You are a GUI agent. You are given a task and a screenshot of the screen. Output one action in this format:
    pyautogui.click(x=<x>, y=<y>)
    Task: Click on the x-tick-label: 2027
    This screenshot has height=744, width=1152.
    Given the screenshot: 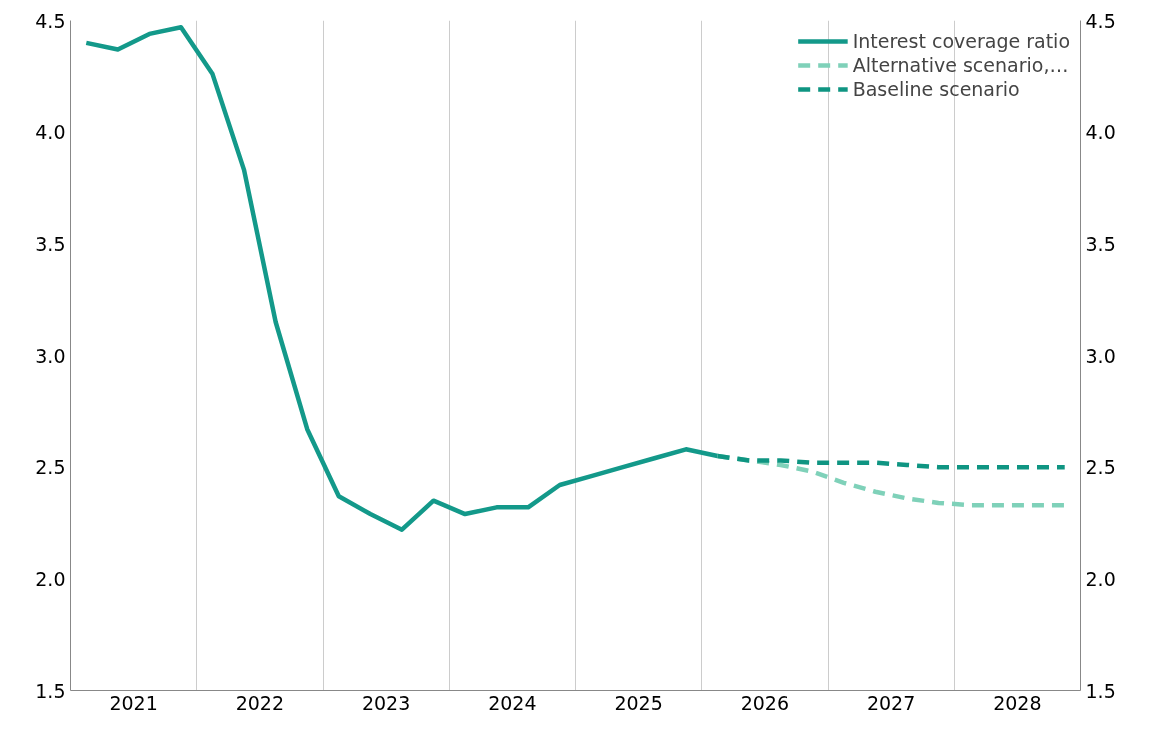 What is the action you would take?
    pyautogui.click(x=891, y=702)
    